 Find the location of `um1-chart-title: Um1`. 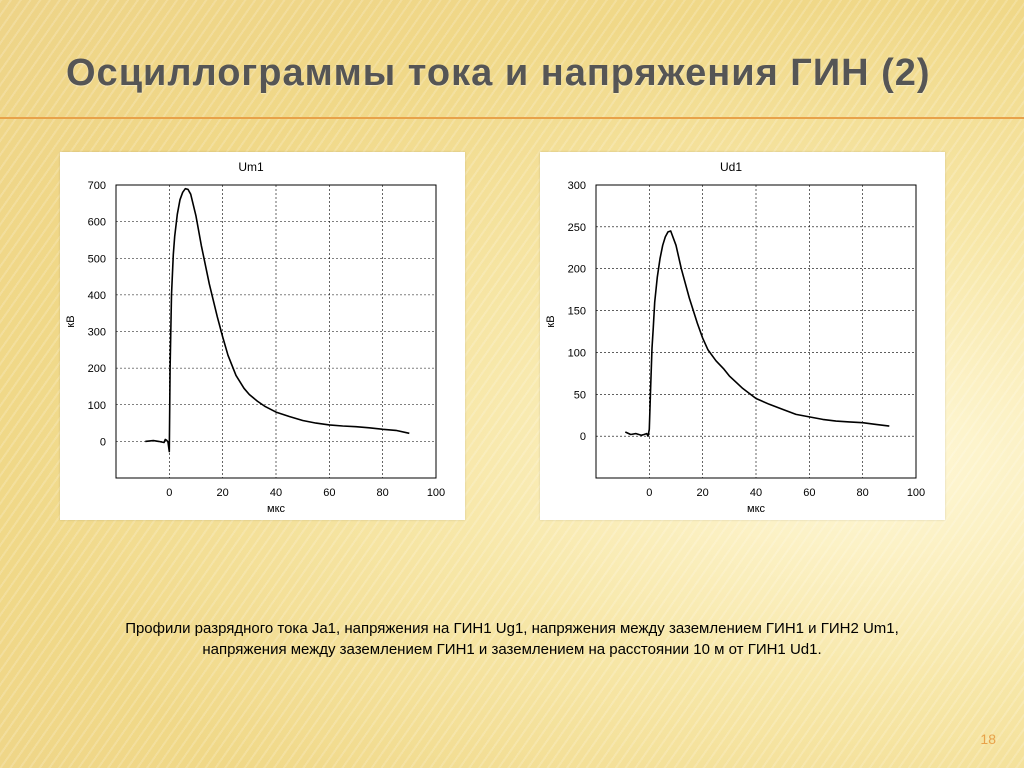

um1-chart-title: Um1 is located at coordinates (251, 167).